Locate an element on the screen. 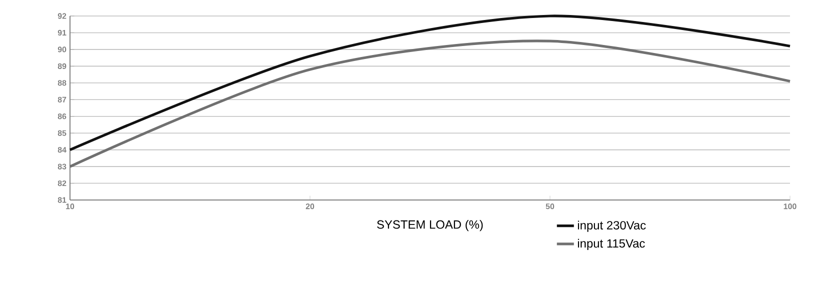 This screenshot has width=819, height=286. x-axis-title: SYSTEM LOAD (%) is located at coordinates (430, 226).